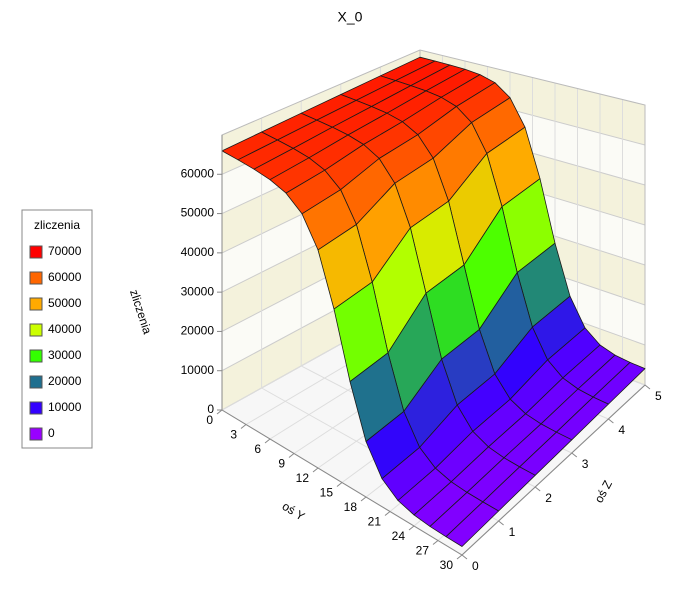 The width and height of the screenshot is (700, 602). Describe the element at coordinates (210, 409) in the screenshot. I see `v-tick-label: 0` at that location.